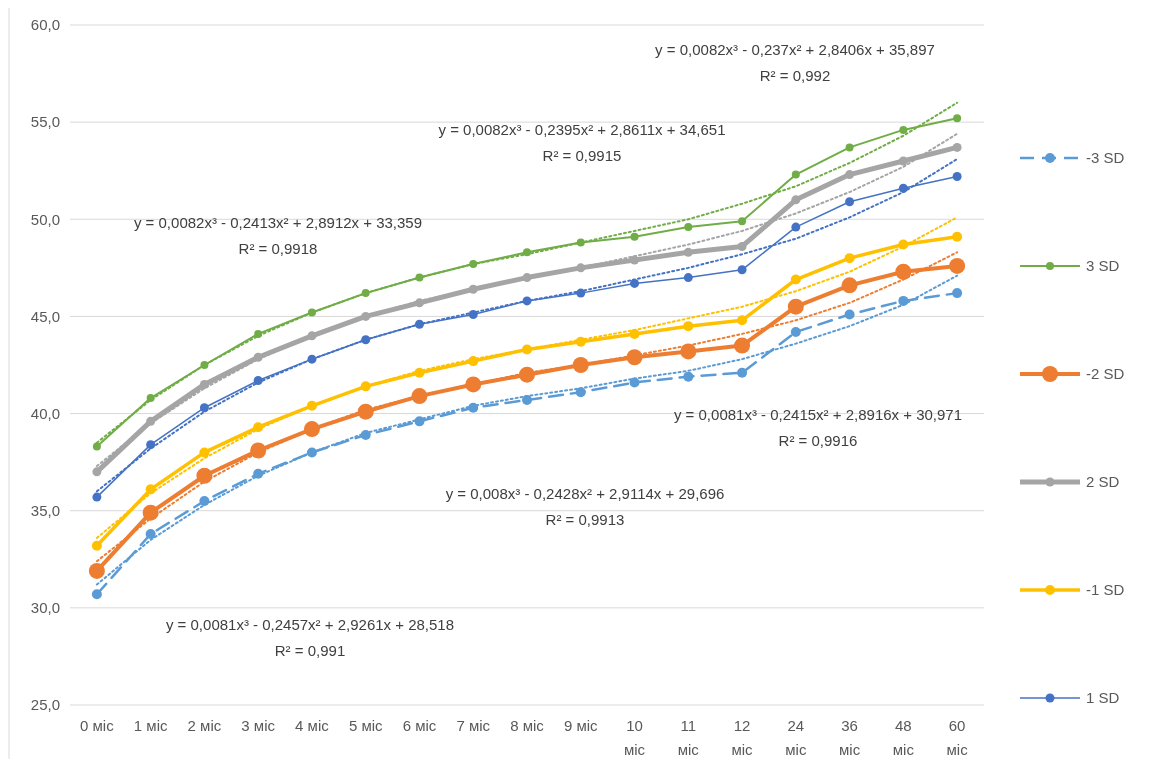 The height and width of the screenshot is (767, 1160). Describe the element at coordinates (45, 413) in the screenshot. I see `y-tick-label: 40,0` at that location.